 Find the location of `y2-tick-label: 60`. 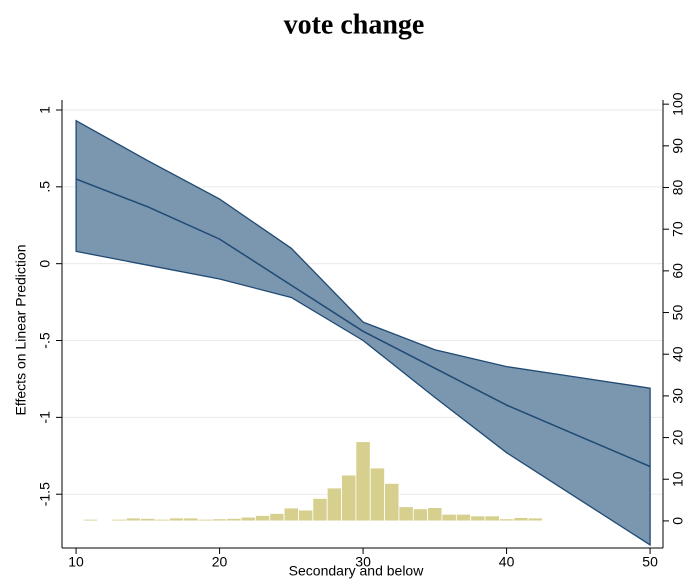

y2-tick-label: 60 is located at coordinates (678, 271).